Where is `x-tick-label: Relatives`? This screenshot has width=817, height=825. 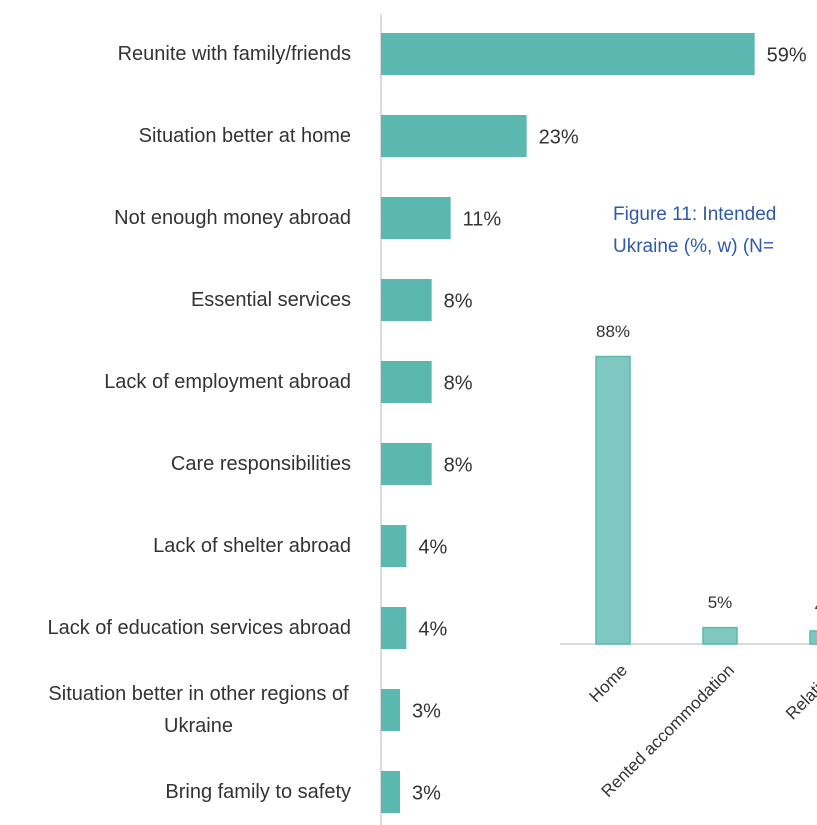 x-tick-label: Relatives is located at coordinates (799, 692).